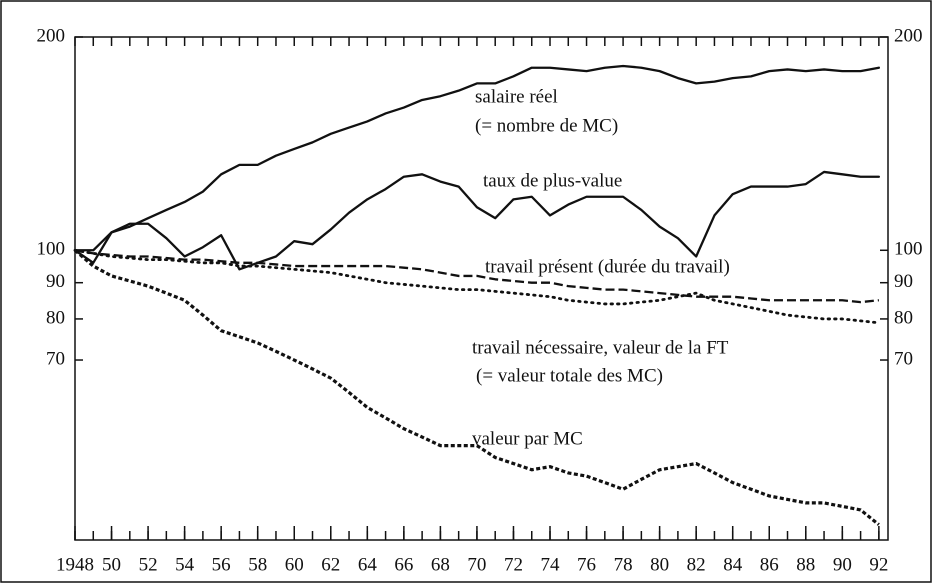 This screenshot has width=932, height=583. What do you see at coordinates (55, 317) in the screenshot?
I see `y-tick-label: 80` at bounding box center [55, 317].